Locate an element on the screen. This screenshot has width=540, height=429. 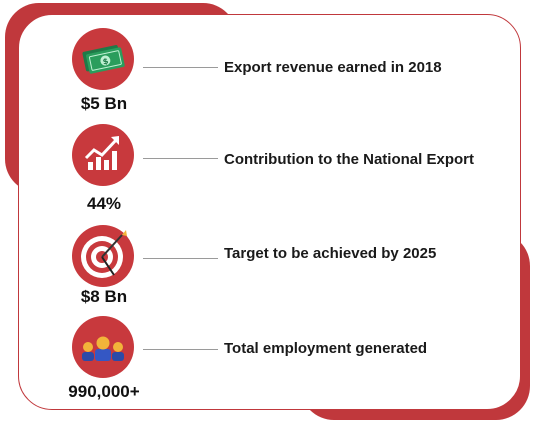
stat-label: Total employment generated is located at coordinates (326, 348).